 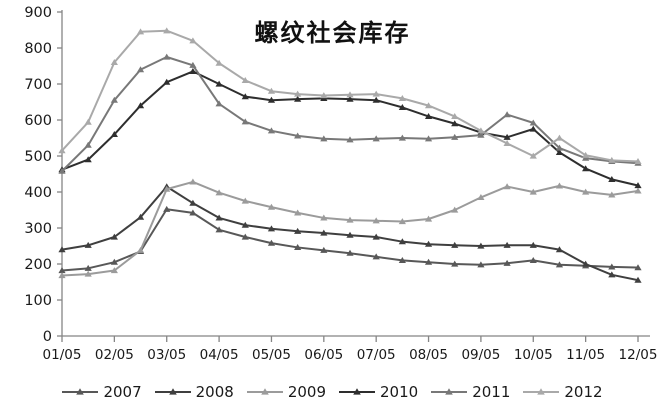 What do you see at coordinates (38, 193) in the screenshot?
I see `y-tick-label: 400` at bounding box center [38, 193].